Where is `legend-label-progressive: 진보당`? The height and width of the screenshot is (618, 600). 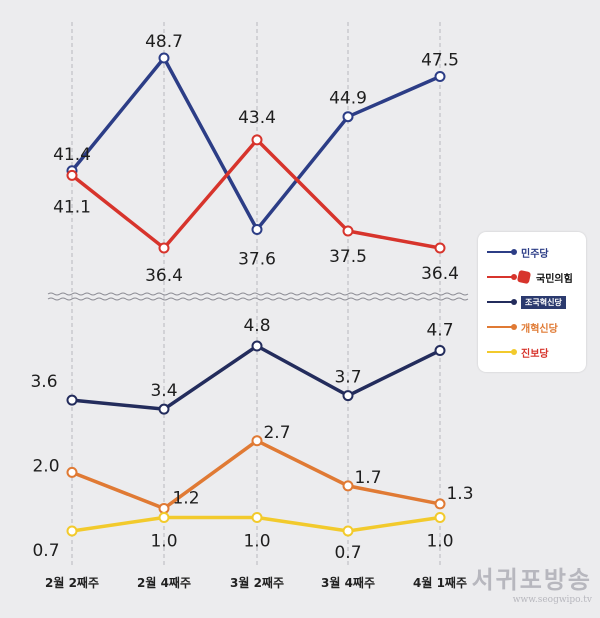 legend-label-progressive: 진보당 is located at coordinates (535, 354).